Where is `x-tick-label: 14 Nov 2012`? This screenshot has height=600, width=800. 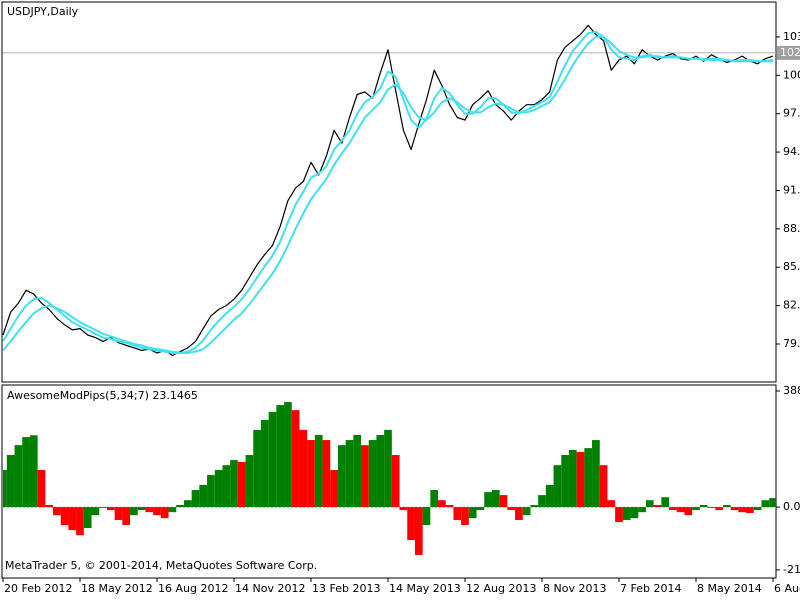 x-tick-label: 14 Nov 2012 is located at coordinates (270, 588).